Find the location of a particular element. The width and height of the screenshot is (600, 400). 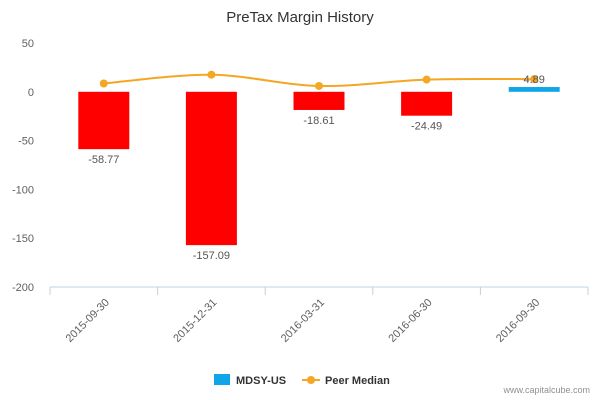

bar-data-label: -58.77 is located at coordinates (103, 160).